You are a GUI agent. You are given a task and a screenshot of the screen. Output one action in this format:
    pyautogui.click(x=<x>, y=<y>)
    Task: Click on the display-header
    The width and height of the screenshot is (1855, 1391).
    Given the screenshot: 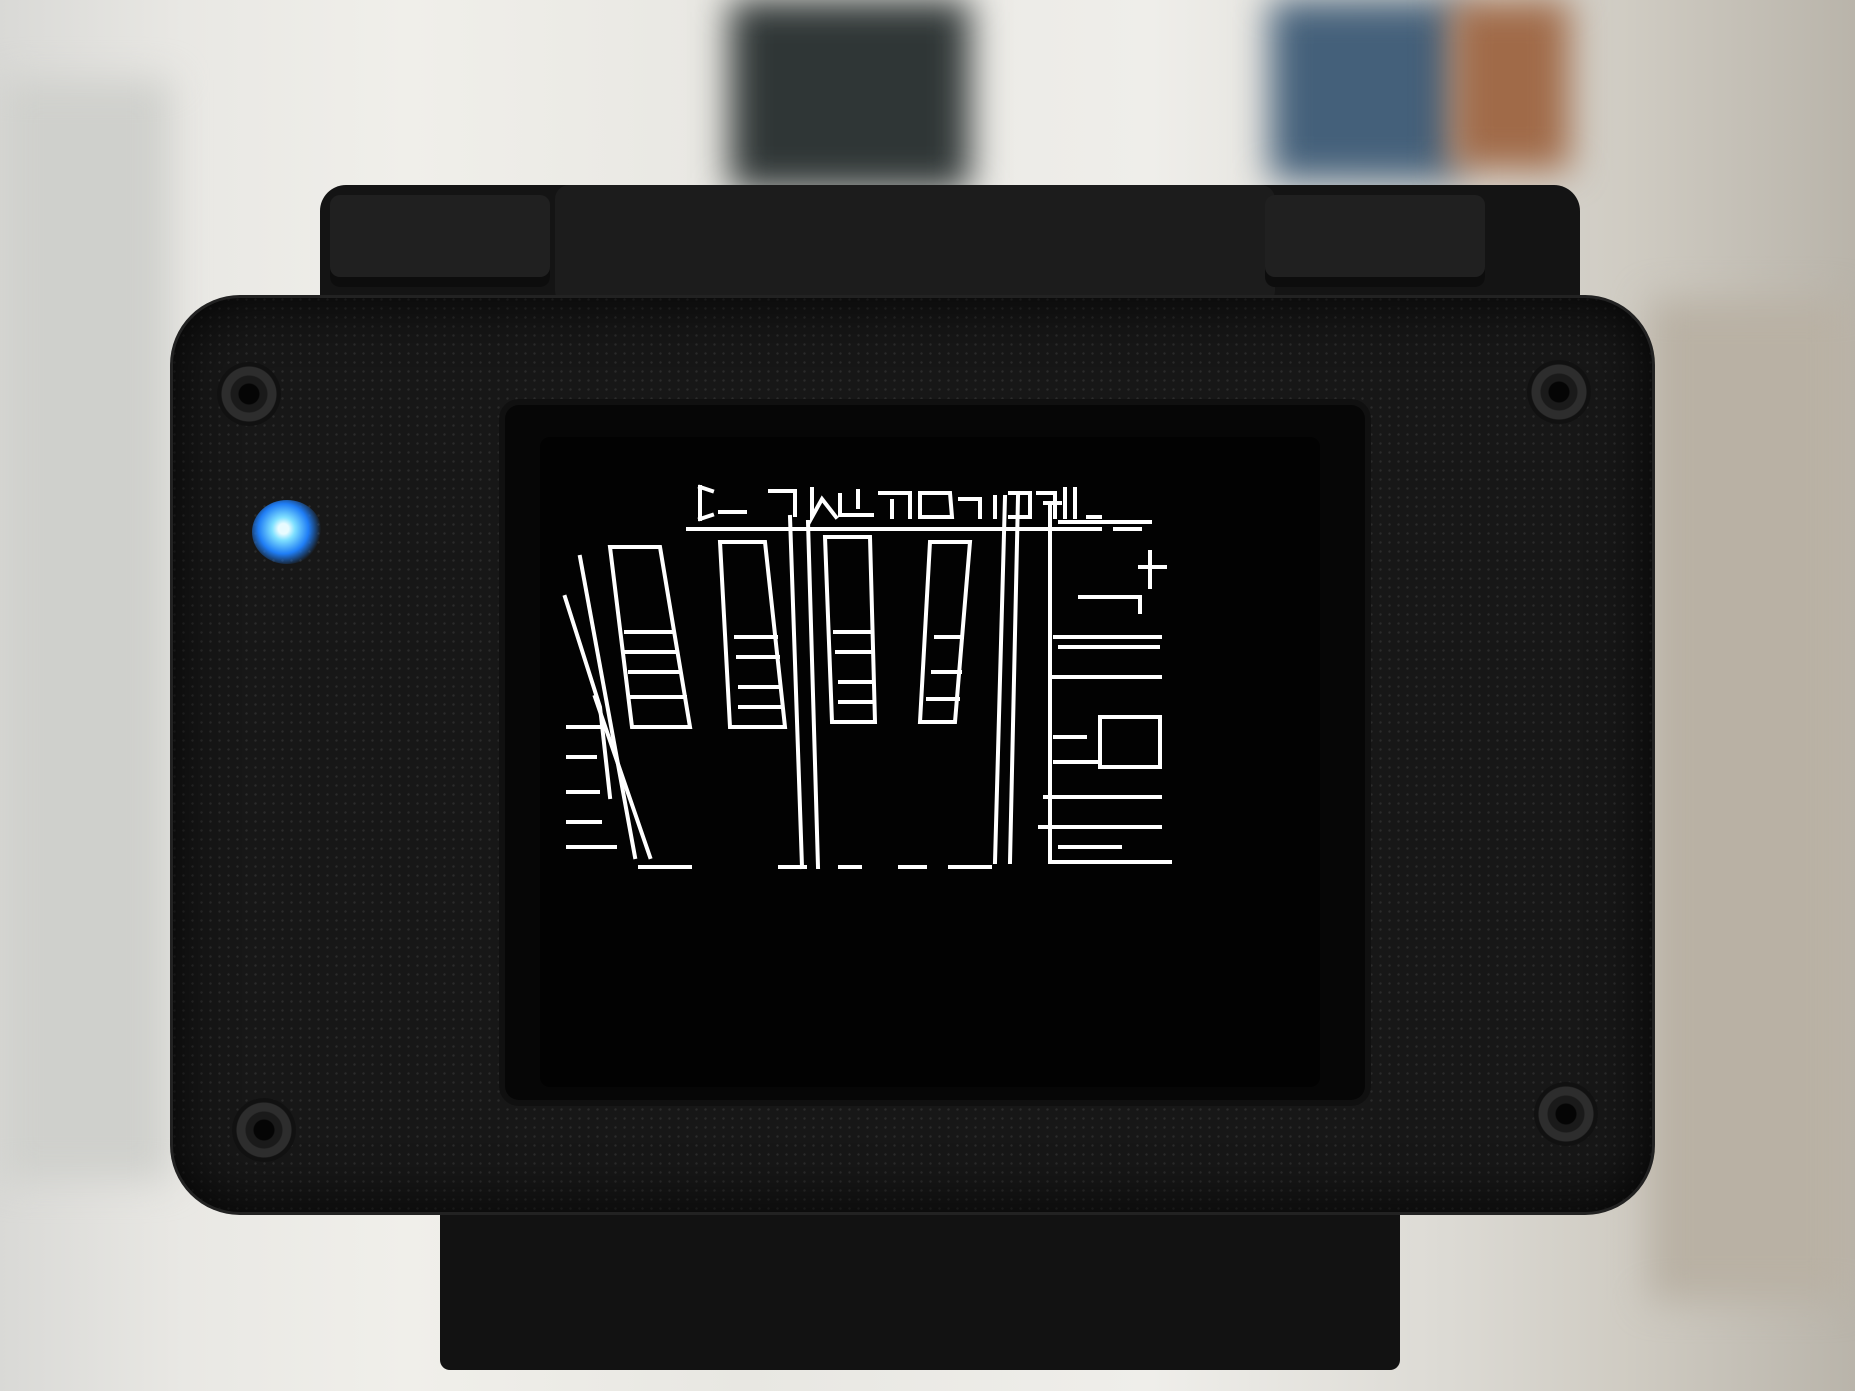 What is the action you would take?
    pyautogui.click(x=894, y=507)
    